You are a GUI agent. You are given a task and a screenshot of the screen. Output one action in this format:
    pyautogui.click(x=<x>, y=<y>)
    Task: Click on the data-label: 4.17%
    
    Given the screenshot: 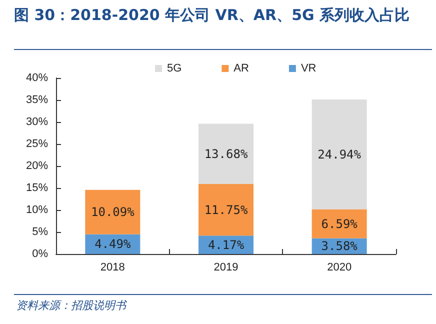 What is the action you would take?
    pyautogui.click(x=226, y=245)
    